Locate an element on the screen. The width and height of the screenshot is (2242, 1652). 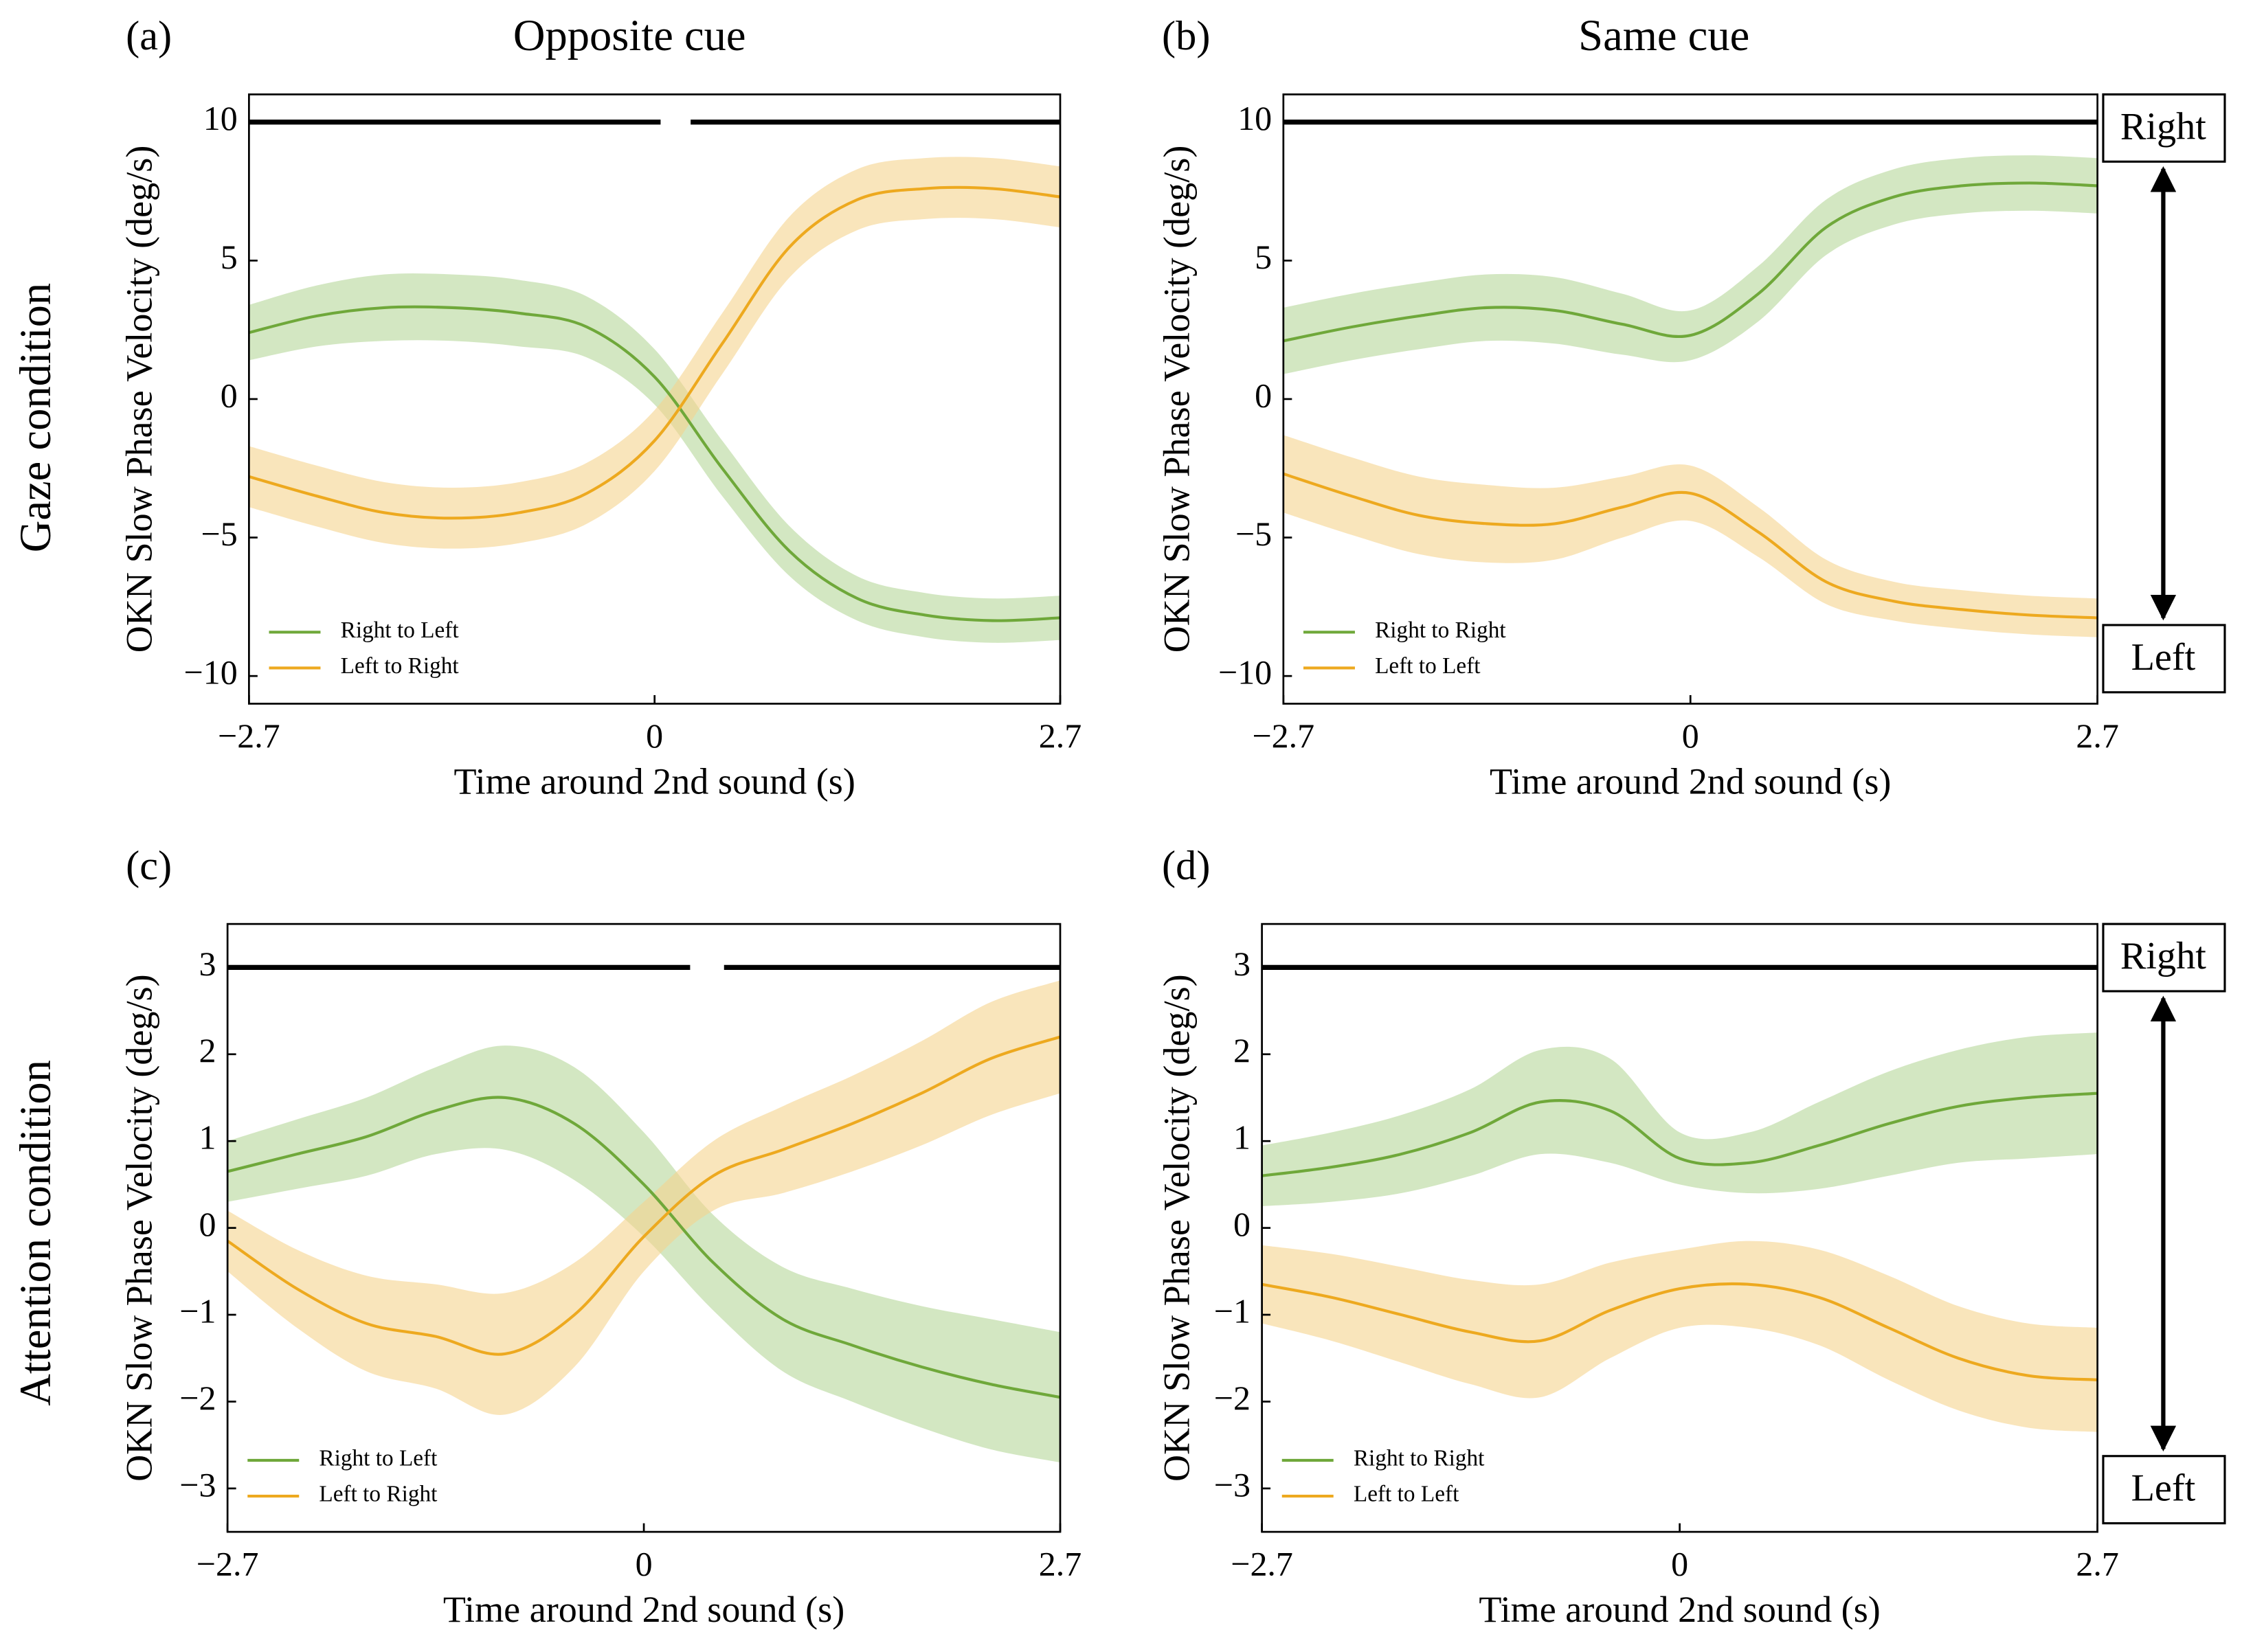
direction-key: Right Left Right Left is located at coordinates (2164, 809).